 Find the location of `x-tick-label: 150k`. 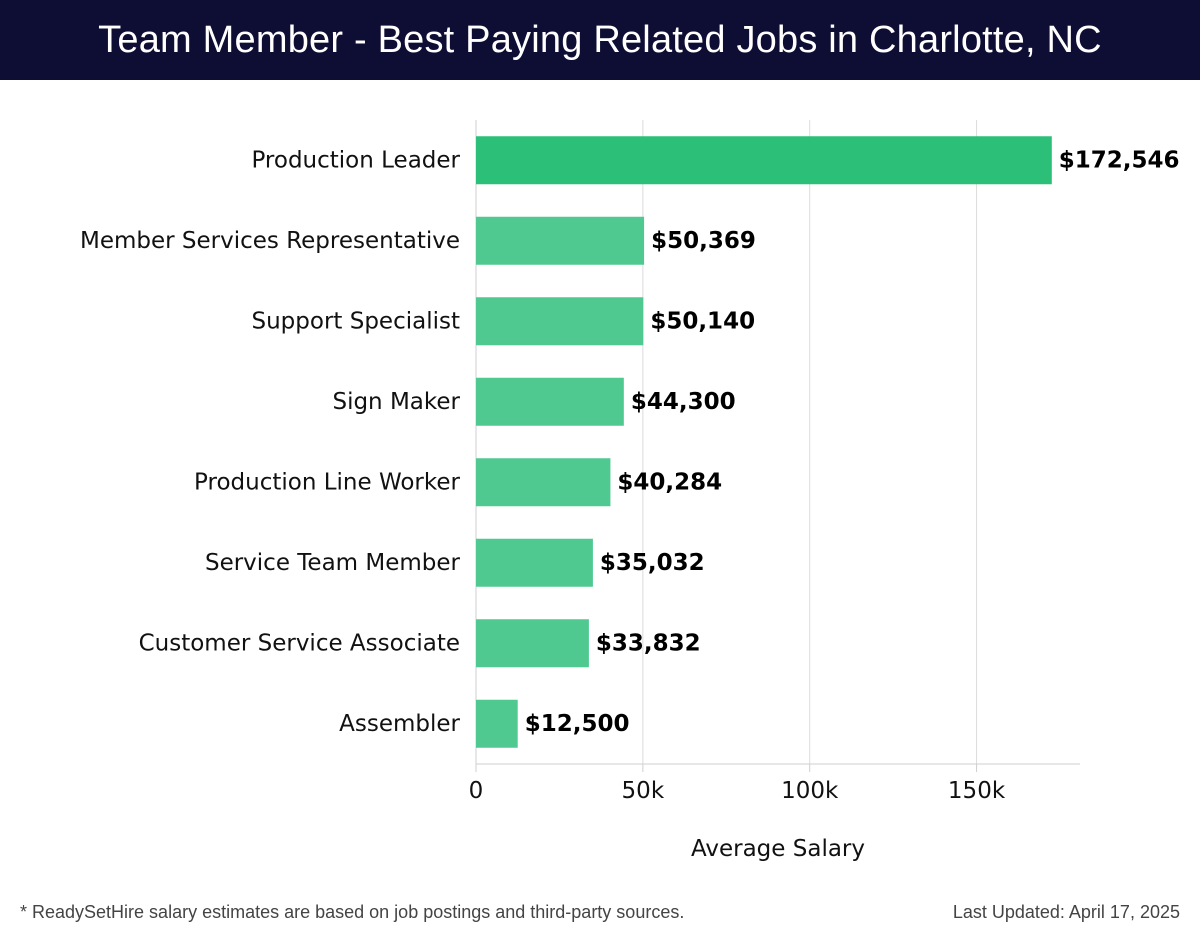

x-tick-label: 150k is located at coordinates (977, 791).